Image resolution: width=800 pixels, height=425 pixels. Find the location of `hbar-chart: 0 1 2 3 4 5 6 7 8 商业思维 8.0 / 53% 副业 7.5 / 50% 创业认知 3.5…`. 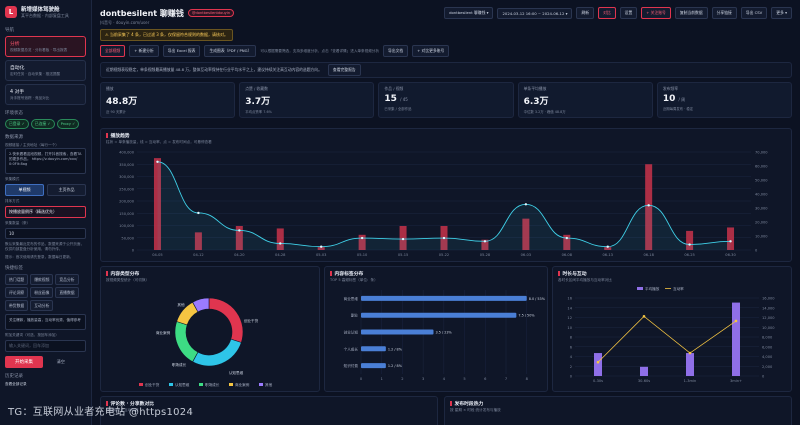

hbar-chart: 0 1 2 3 4 5 6 7 8 商业思维 8.0 / 53% 副业 7.5 / 50% 创业认知 3.5… is located at coordinates (436, 338).